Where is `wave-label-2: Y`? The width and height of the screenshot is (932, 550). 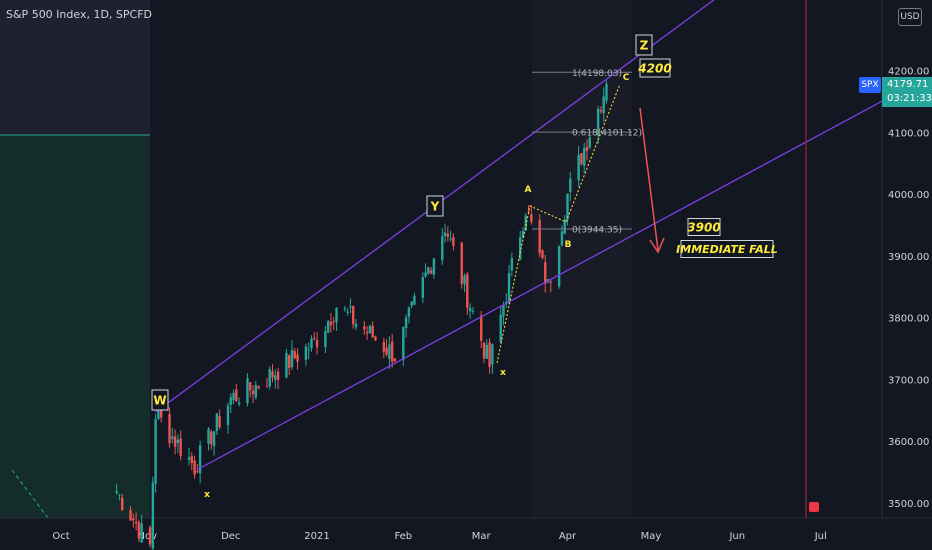
wave-label-2: Y is located at coordinates (435, 206).